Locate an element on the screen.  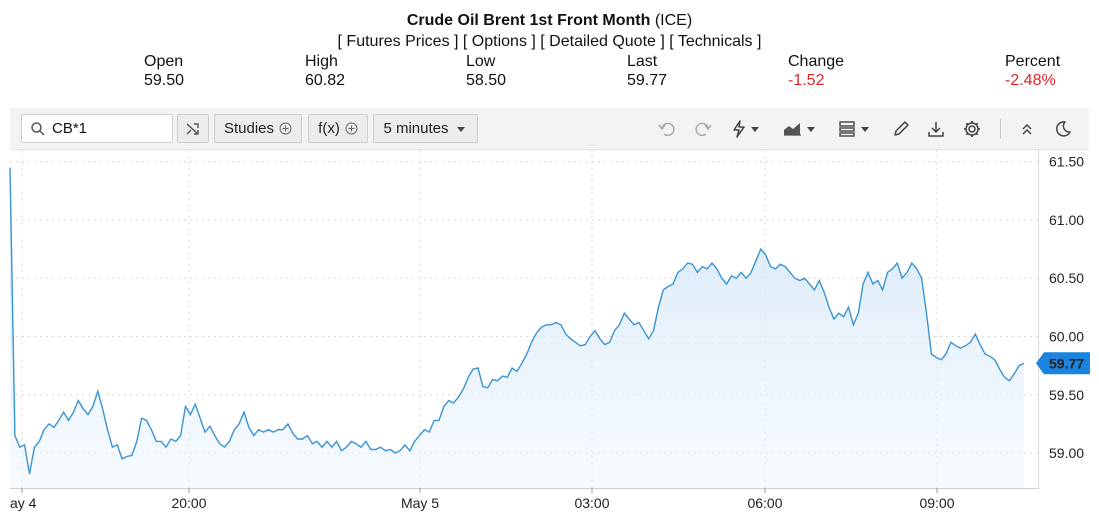
x-tick-label: 03:00 is located at coordinates (591, 503).